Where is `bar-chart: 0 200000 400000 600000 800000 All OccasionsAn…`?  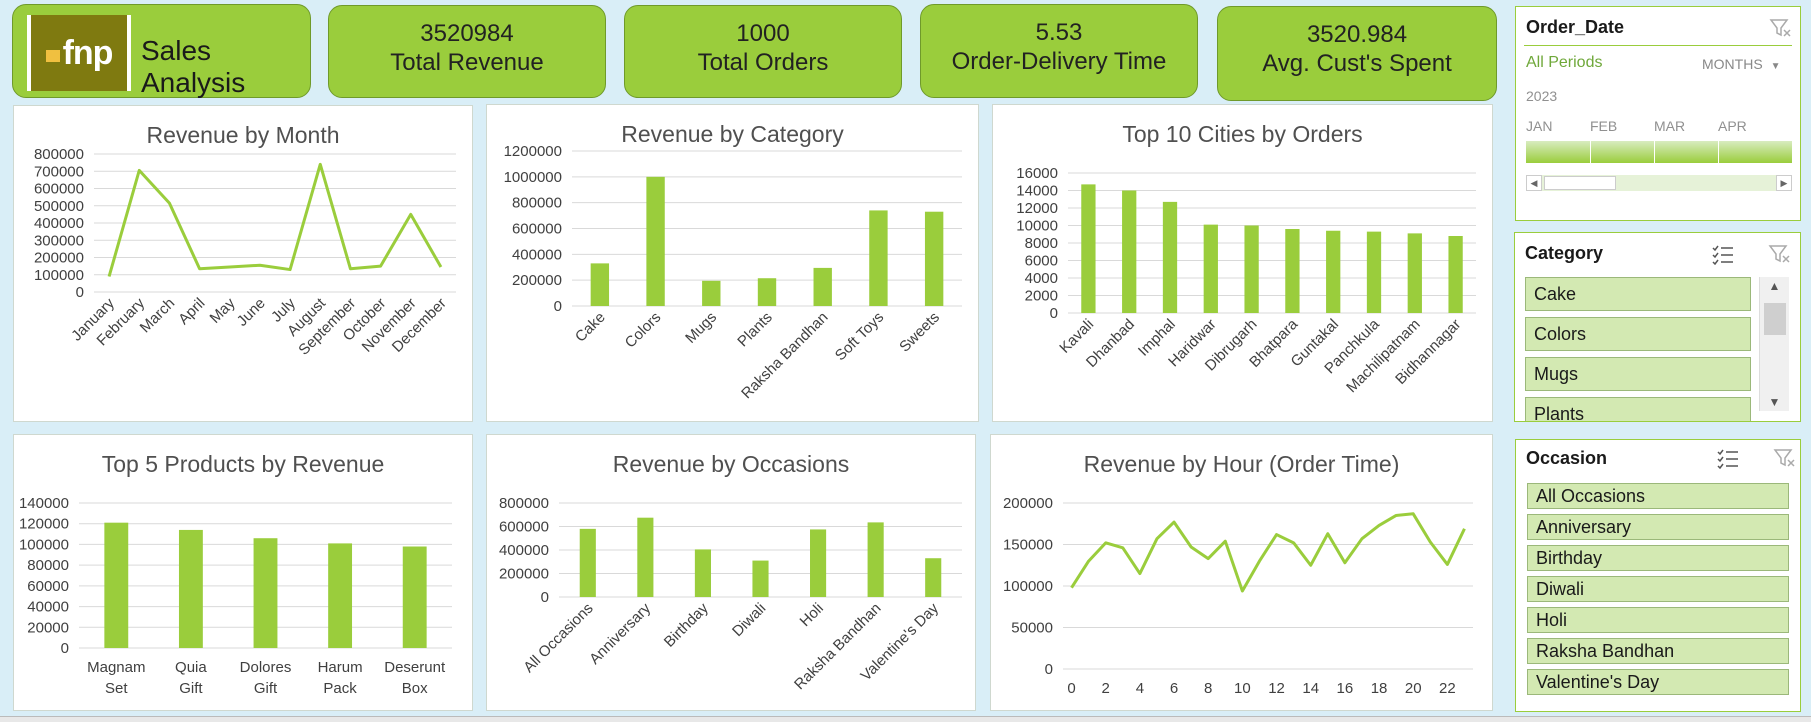 bar-chart: 0 200000 400000 600000 800000 All OccasionsAn… is located at coordinates (730, 594).